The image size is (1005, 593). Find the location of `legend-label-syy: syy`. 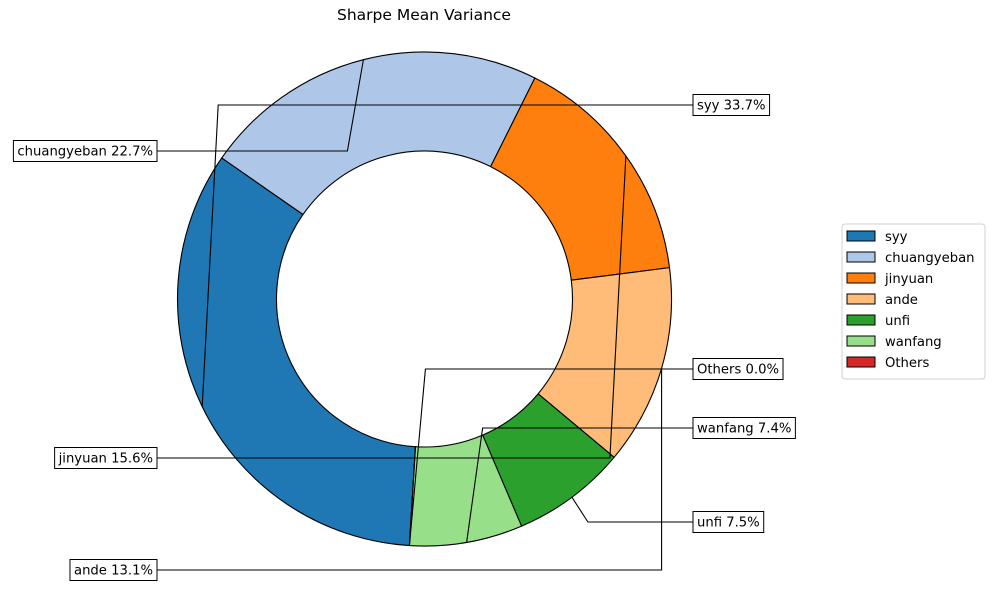

legend-label-syy: syy is located at coordinates (896, 237).